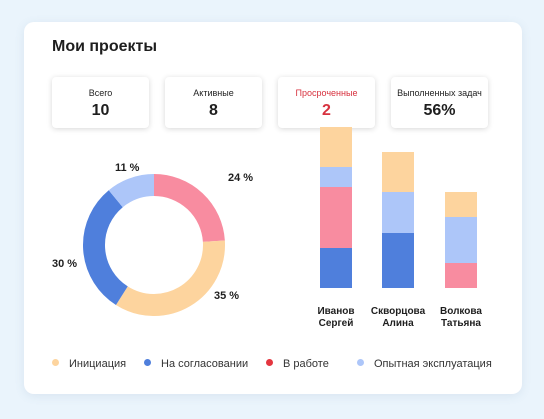 This screenshot has height=419, width=544. I want to click on bar-column-ivanov, so click(336, 207).